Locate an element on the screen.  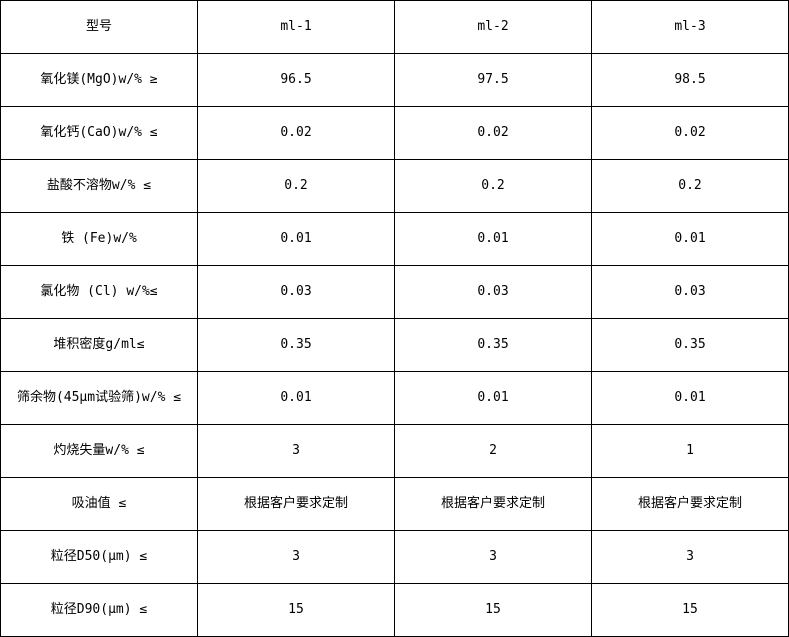
table-row: 氧化镁(MgO)w/% ≥96.5 97.5 98.5 is located at coordinates (394, 80).